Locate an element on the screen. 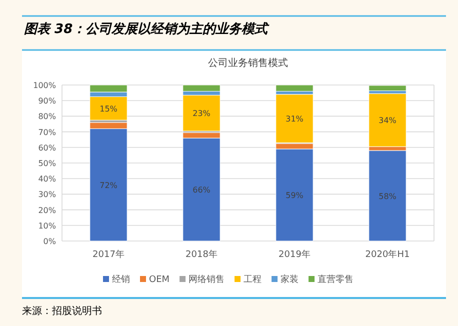  legend-label: 经销 is located at coordinates (121, 279).